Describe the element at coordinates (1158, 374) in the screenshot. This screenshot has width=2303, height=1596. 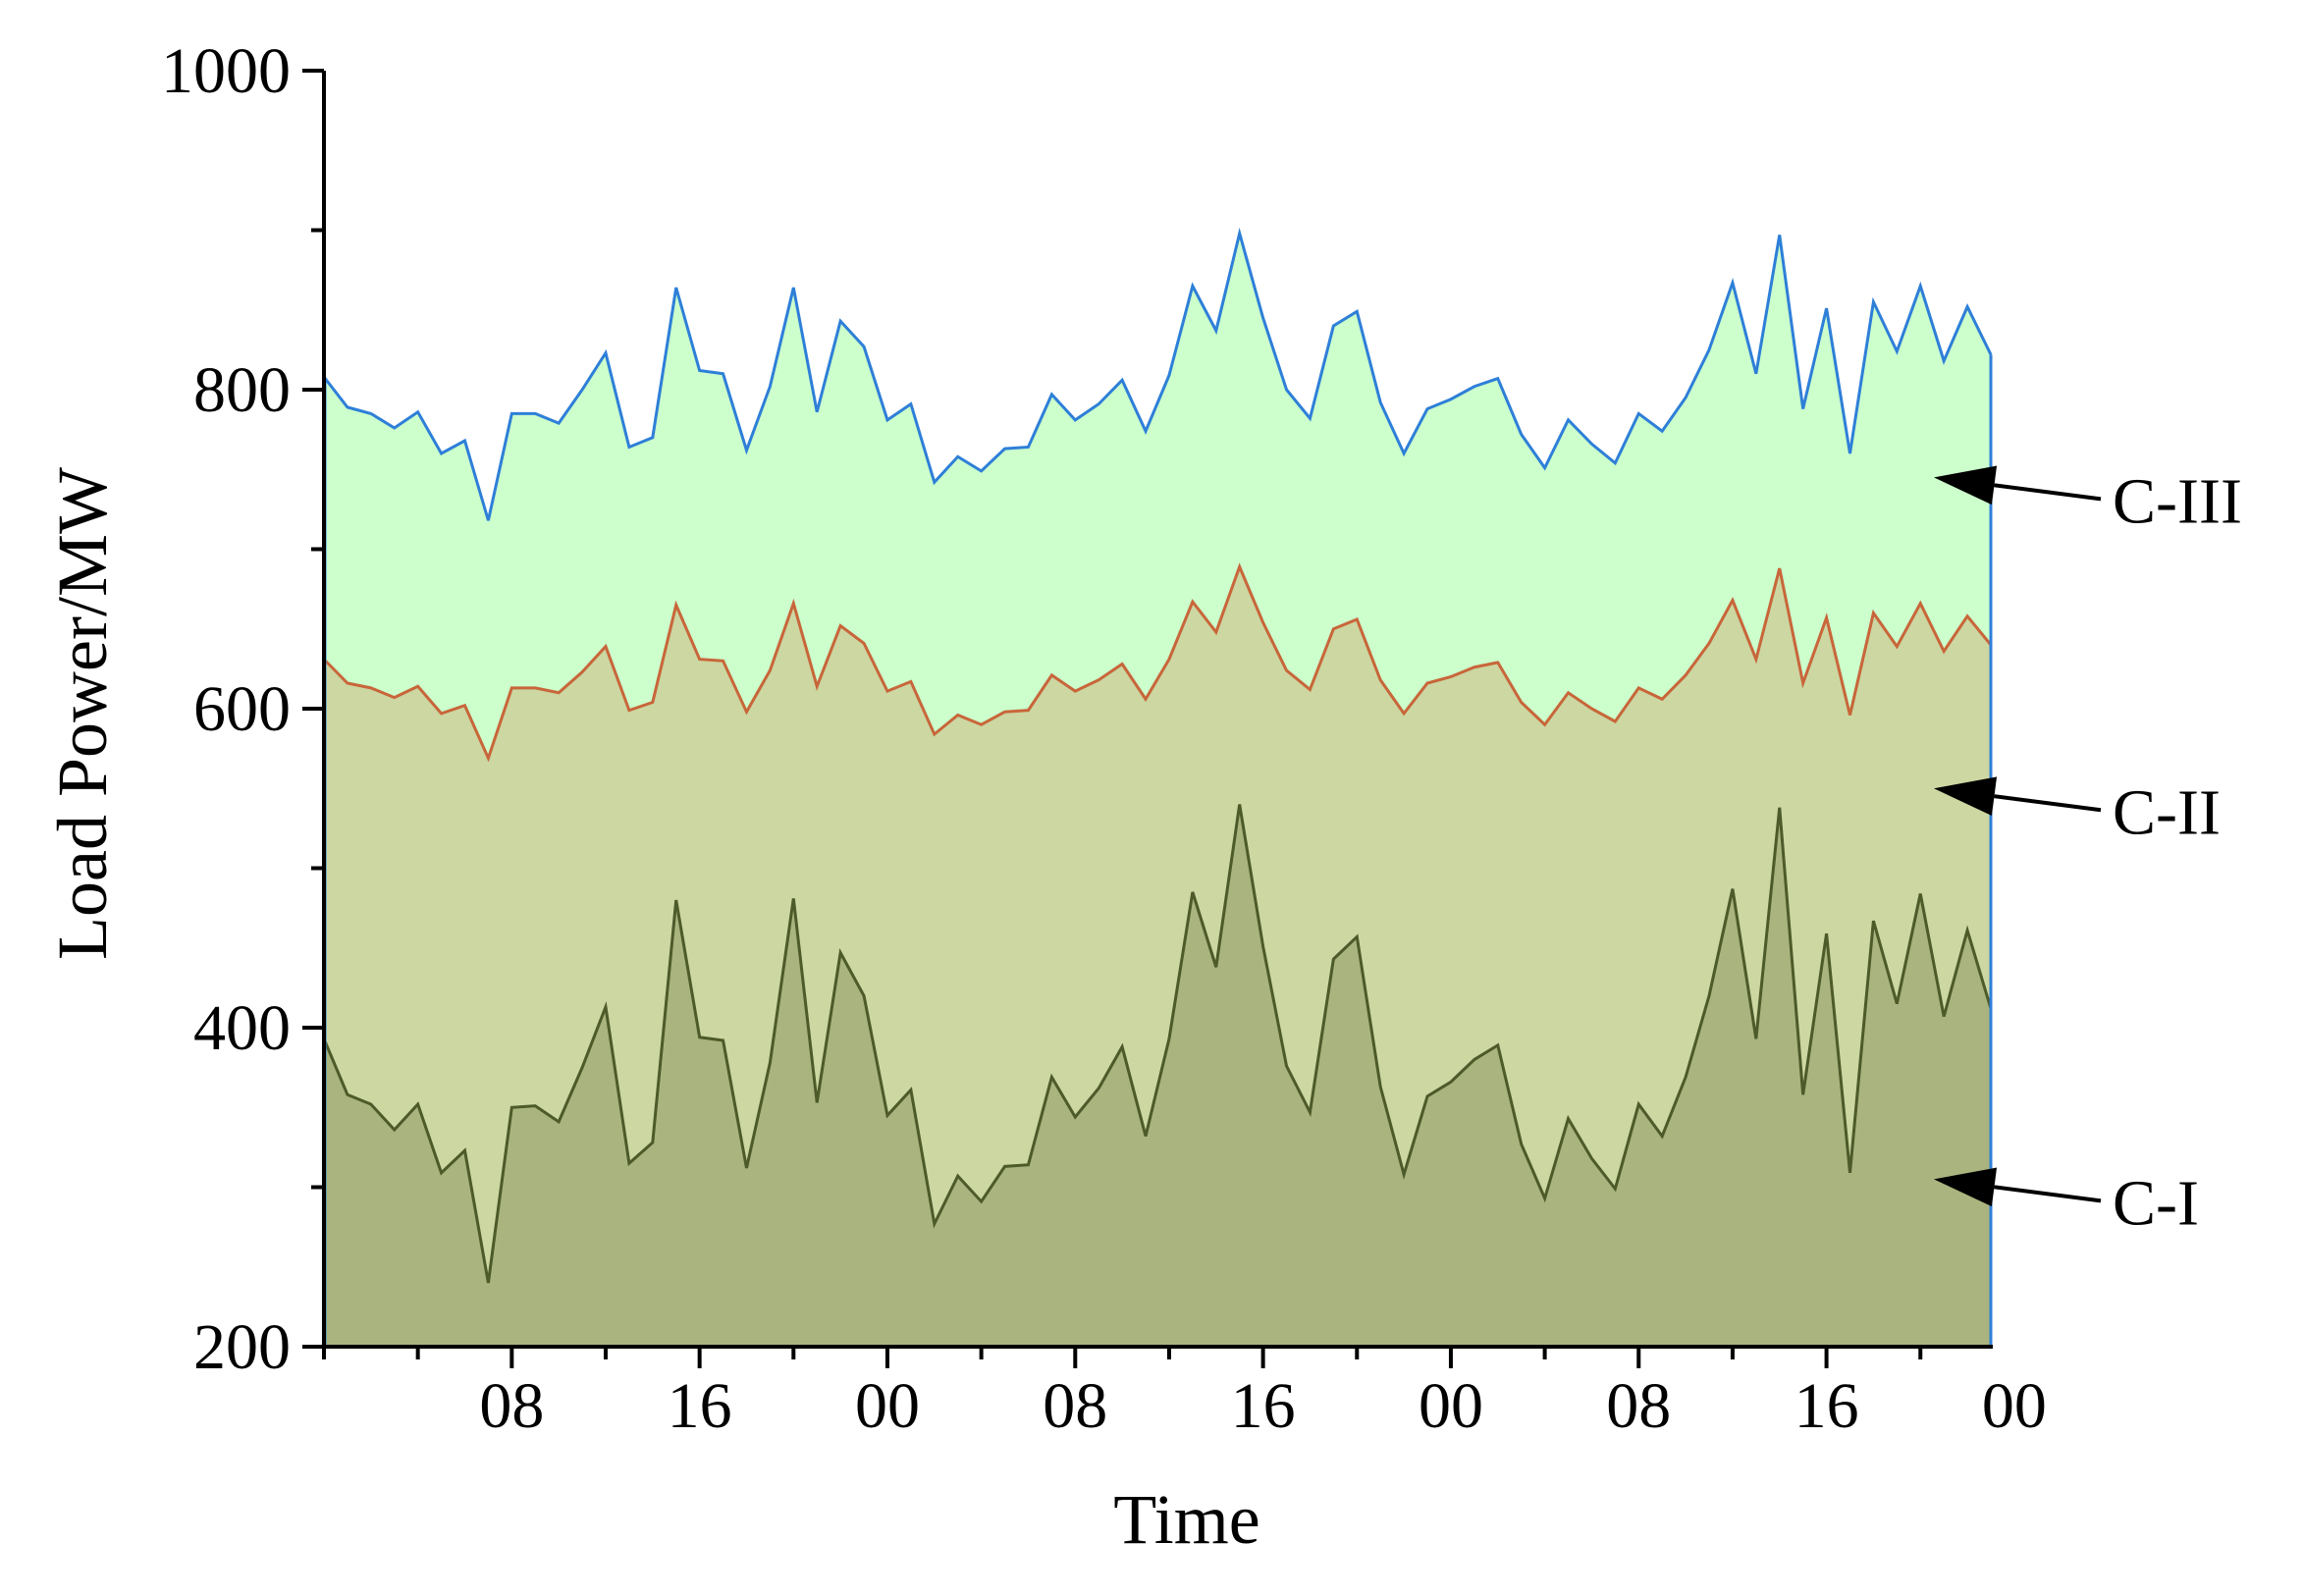
I see `line-c-iii` at that location.